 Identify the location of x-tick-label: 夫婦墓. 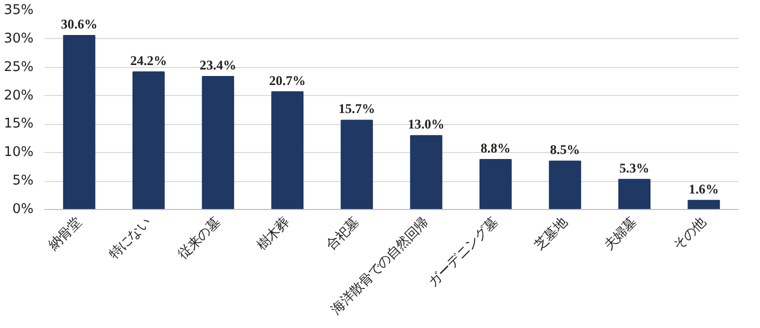
(621, 234).